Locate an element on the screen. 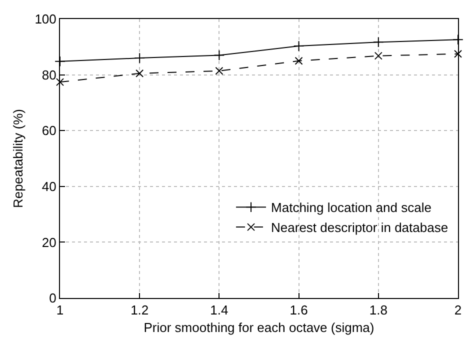 This screenshot has width=474, height=348. x-tick-label: 1 is located at coordinates (60, 310).